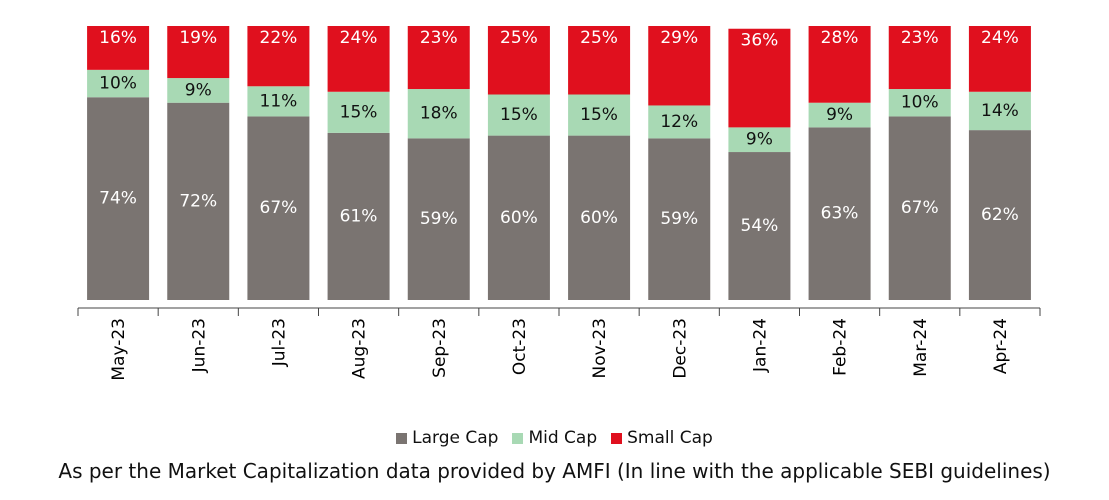  I want to click on x-tick-label-dec-23: Dec-23, so click(680, 348).